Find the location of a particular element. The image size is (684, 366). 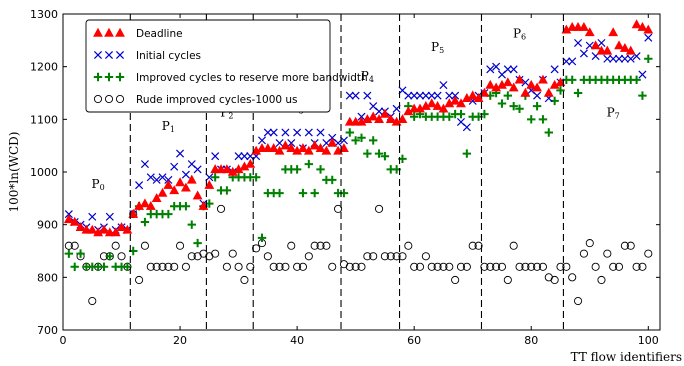

legend-entry: Initial cycles is located at coordinates (147, 56).